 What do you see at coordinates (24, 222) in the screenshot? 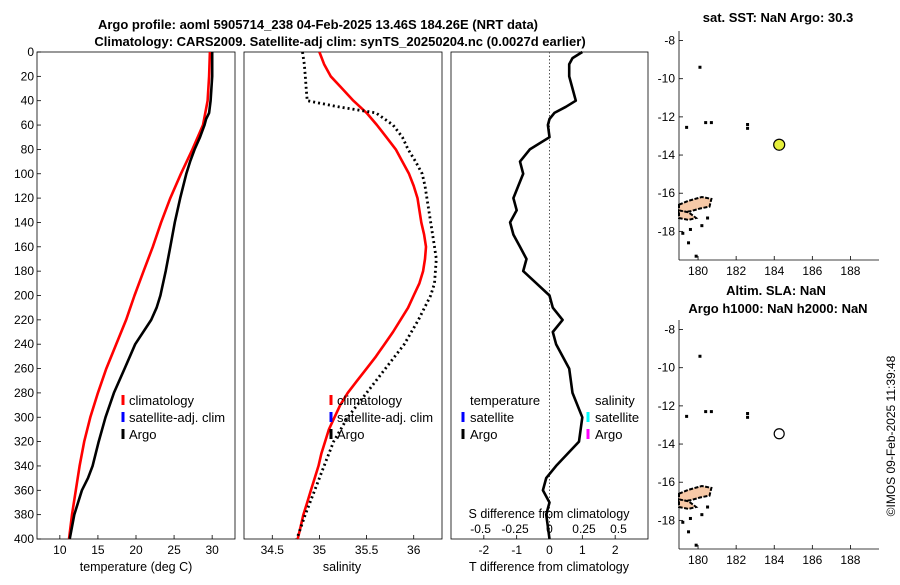
I see `y-tick-label: 140` at bounding box center [24, 222].